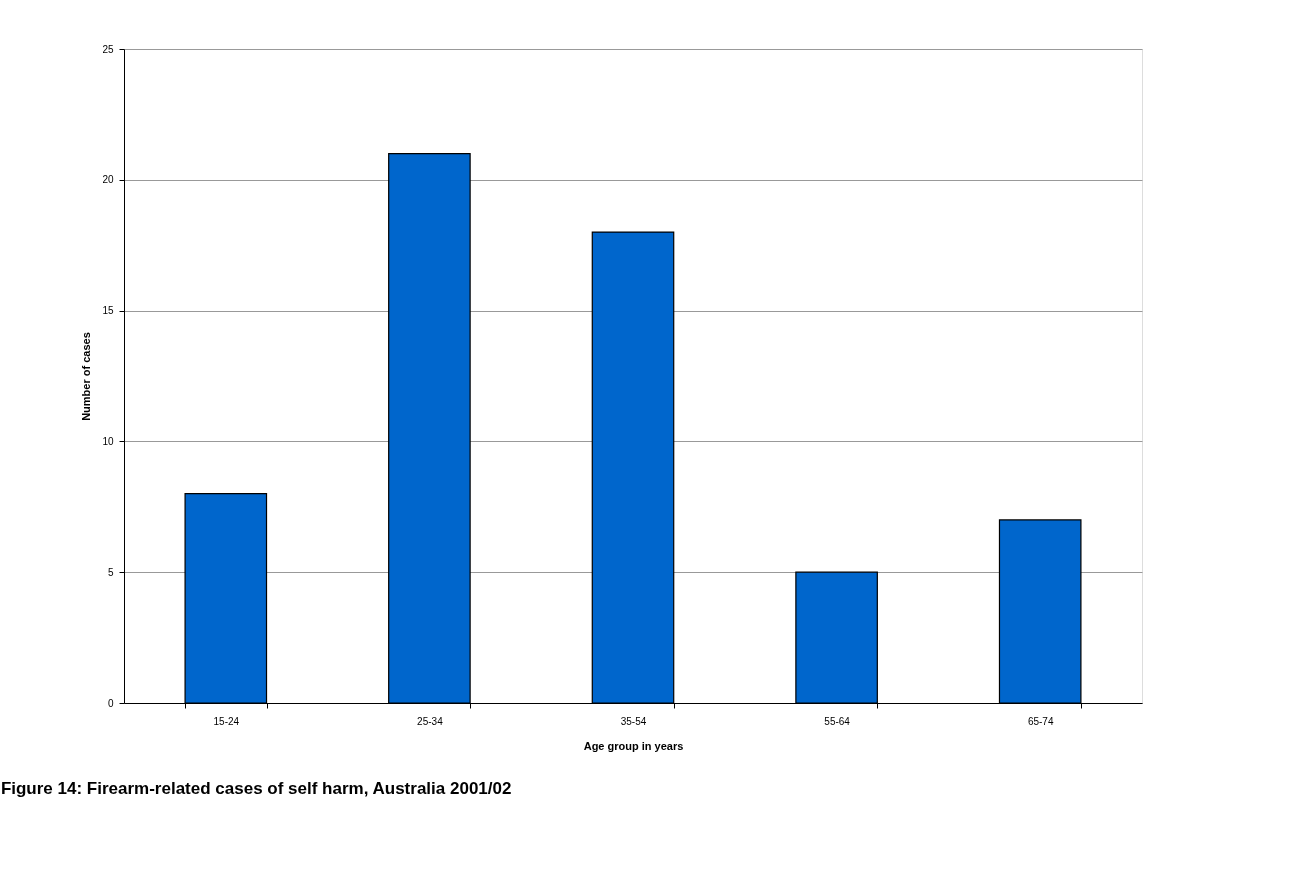 This screenshot has width=1295, height=892. Describe the element at coordinates (108, 49) in the screenshot. I see `y-tick-label: 25` at that location.